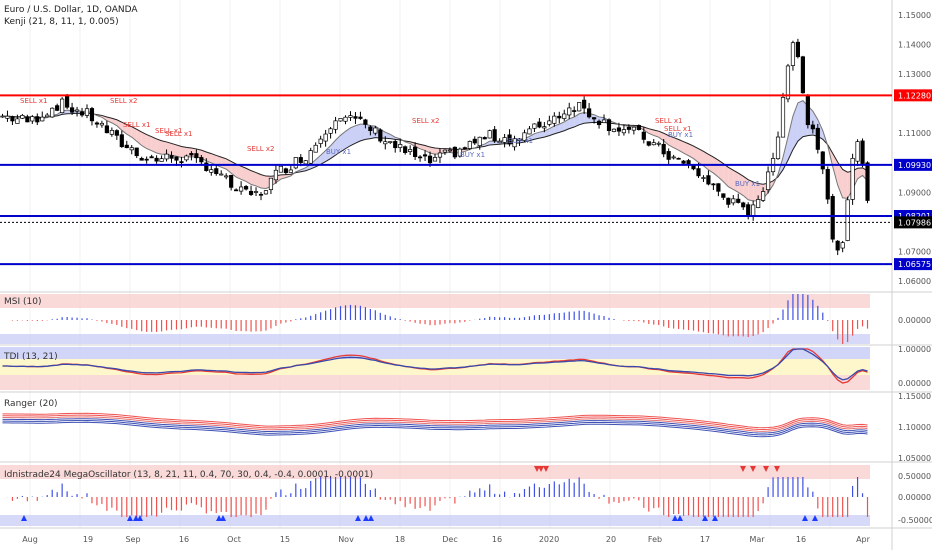 This screenshot has width=932, height=554. What do you see at coordinates (31, 404) in the screenshot?
I see `ranger-title: Ranger (20)` at bounding box center [31, 404].